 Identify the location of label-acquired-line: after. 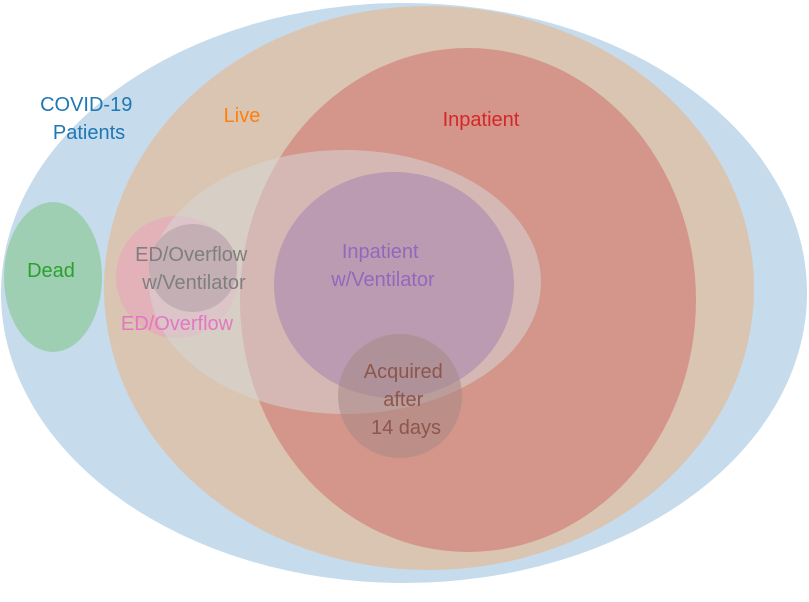
(403, 400).